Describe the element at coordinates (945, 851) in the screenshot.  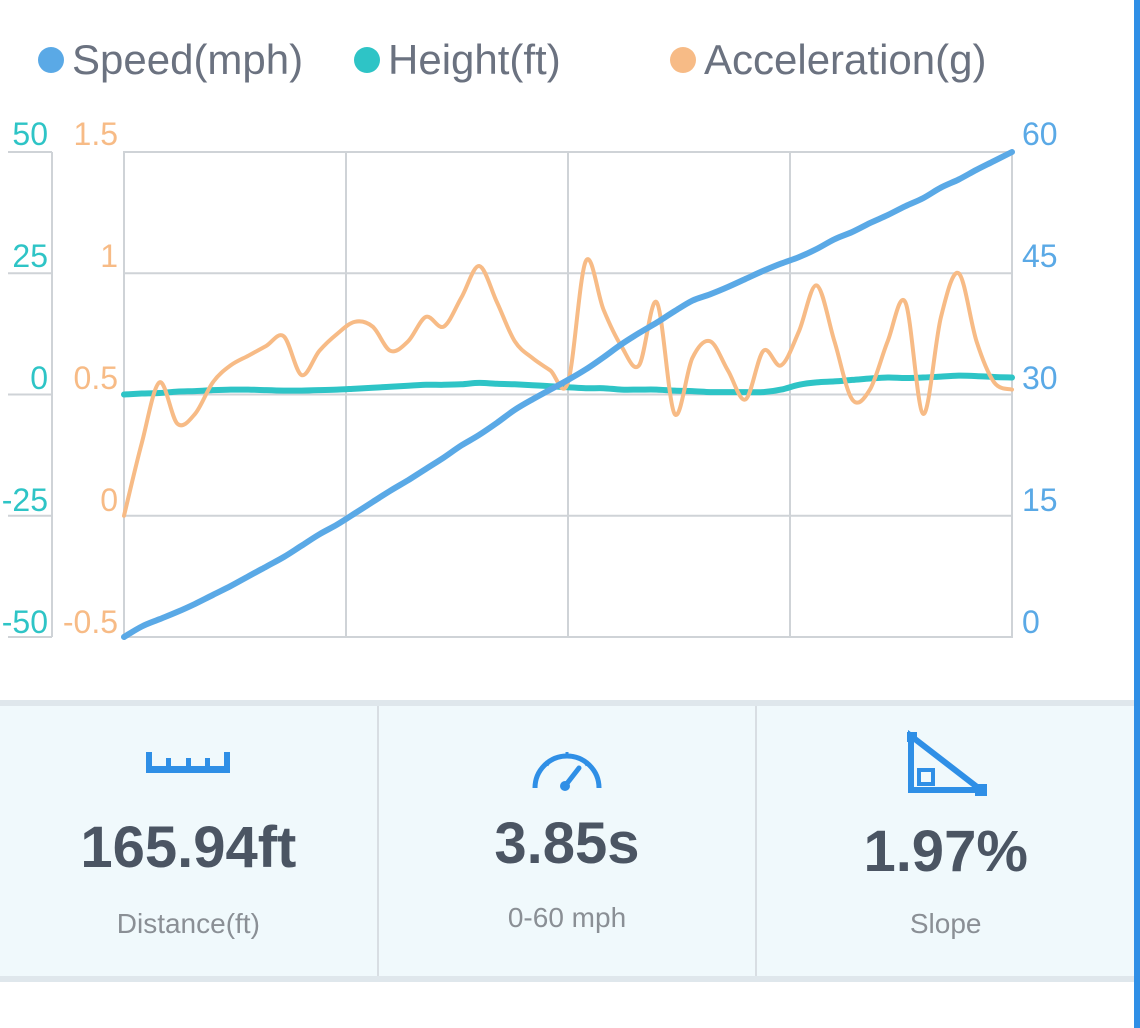
I see `stat-slope-value: 1.97%` at that location.